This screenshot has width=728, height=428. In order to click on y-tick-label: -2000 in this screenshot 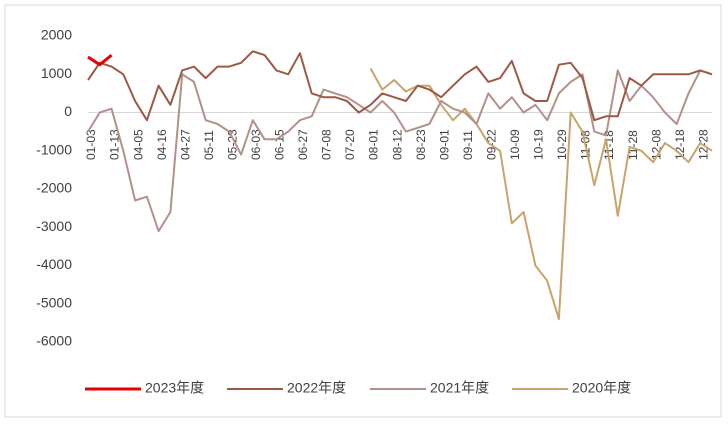, I will do `click(54, 188)`.